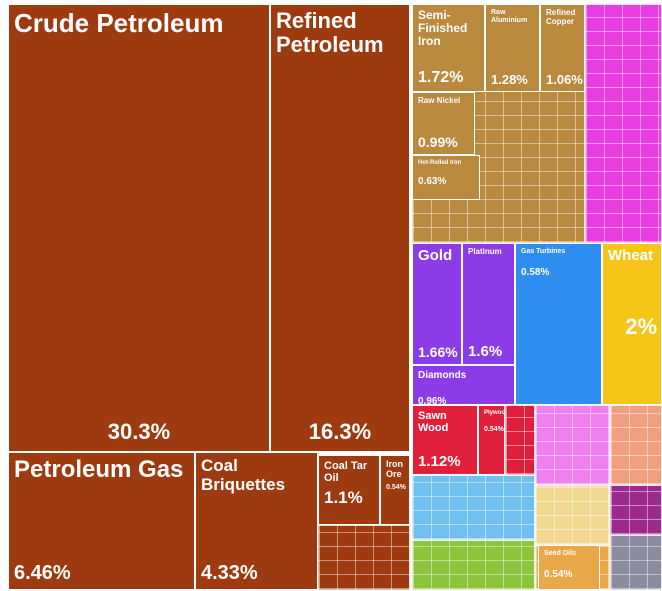  What do you see at coordinates (394, 469) in the screenshot?
I see `tile-label: Iron Ore` at bounding box center [394, 469].